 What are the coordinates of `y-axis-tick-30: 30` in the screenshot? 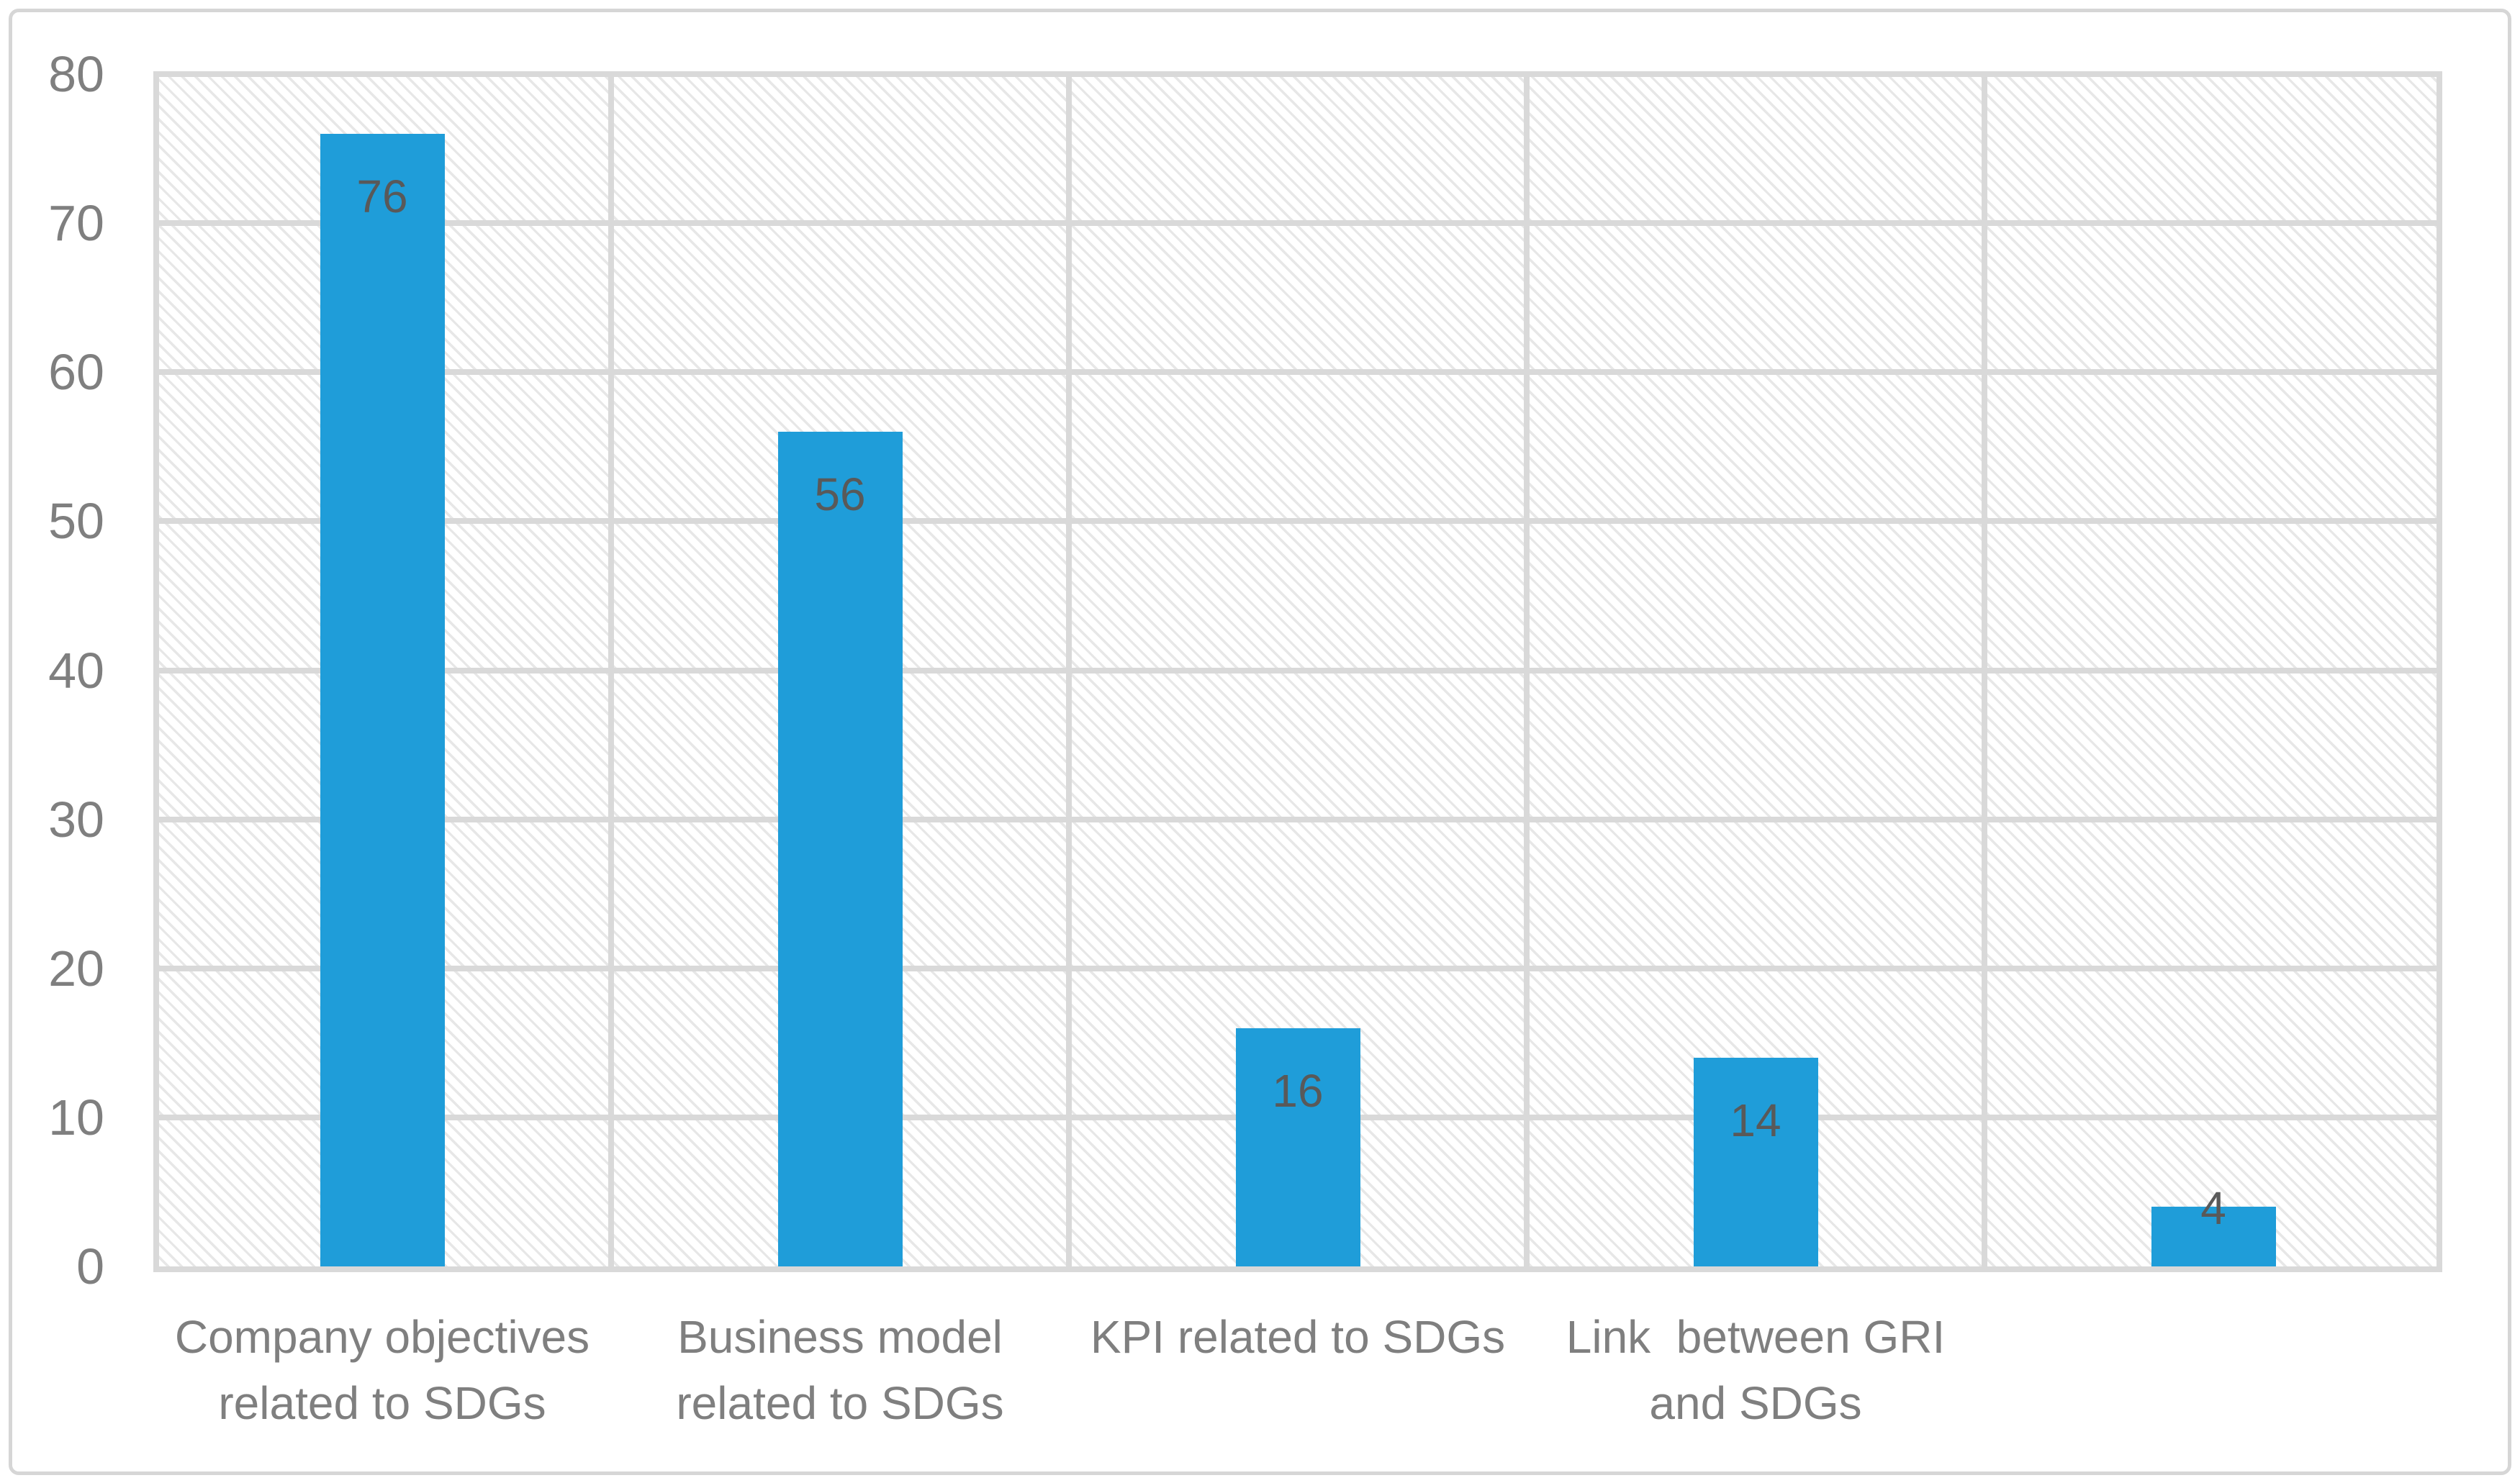 It's located at (76, 819).